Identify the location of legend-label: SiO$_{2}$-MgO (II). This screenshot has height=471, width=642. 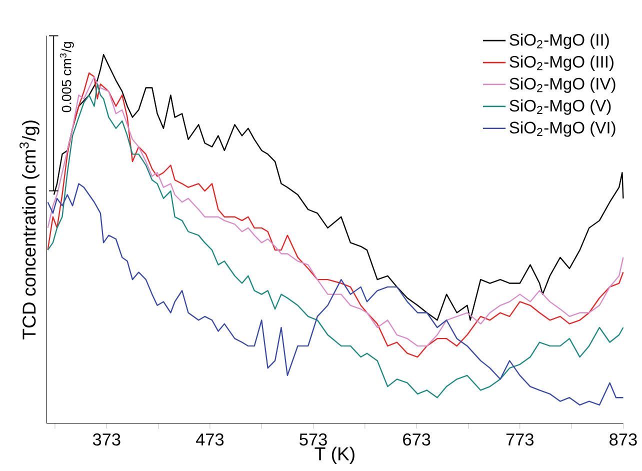
(559, 41).